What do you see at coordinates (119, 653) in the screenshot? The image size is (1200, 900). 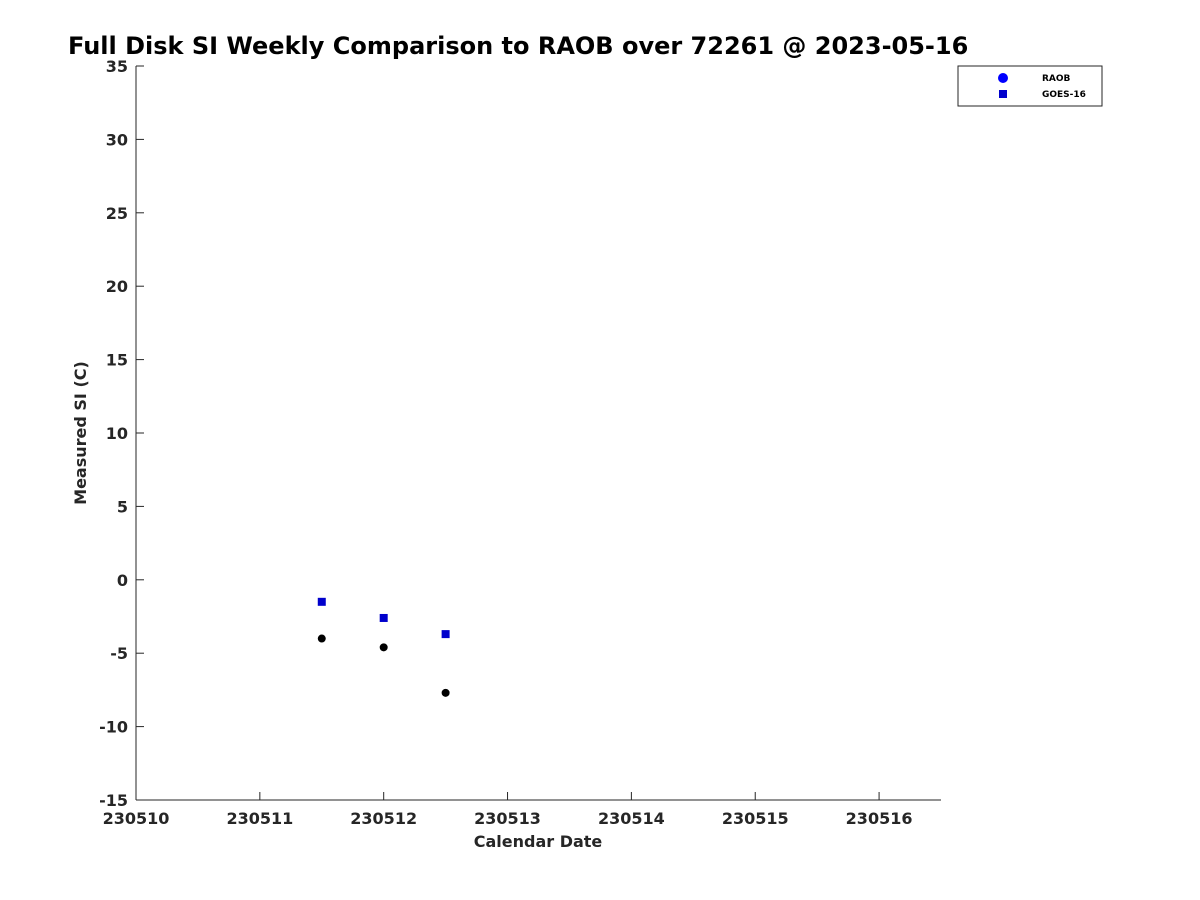 I see `y-tick-label: -5` at bounding box center [119, 653].